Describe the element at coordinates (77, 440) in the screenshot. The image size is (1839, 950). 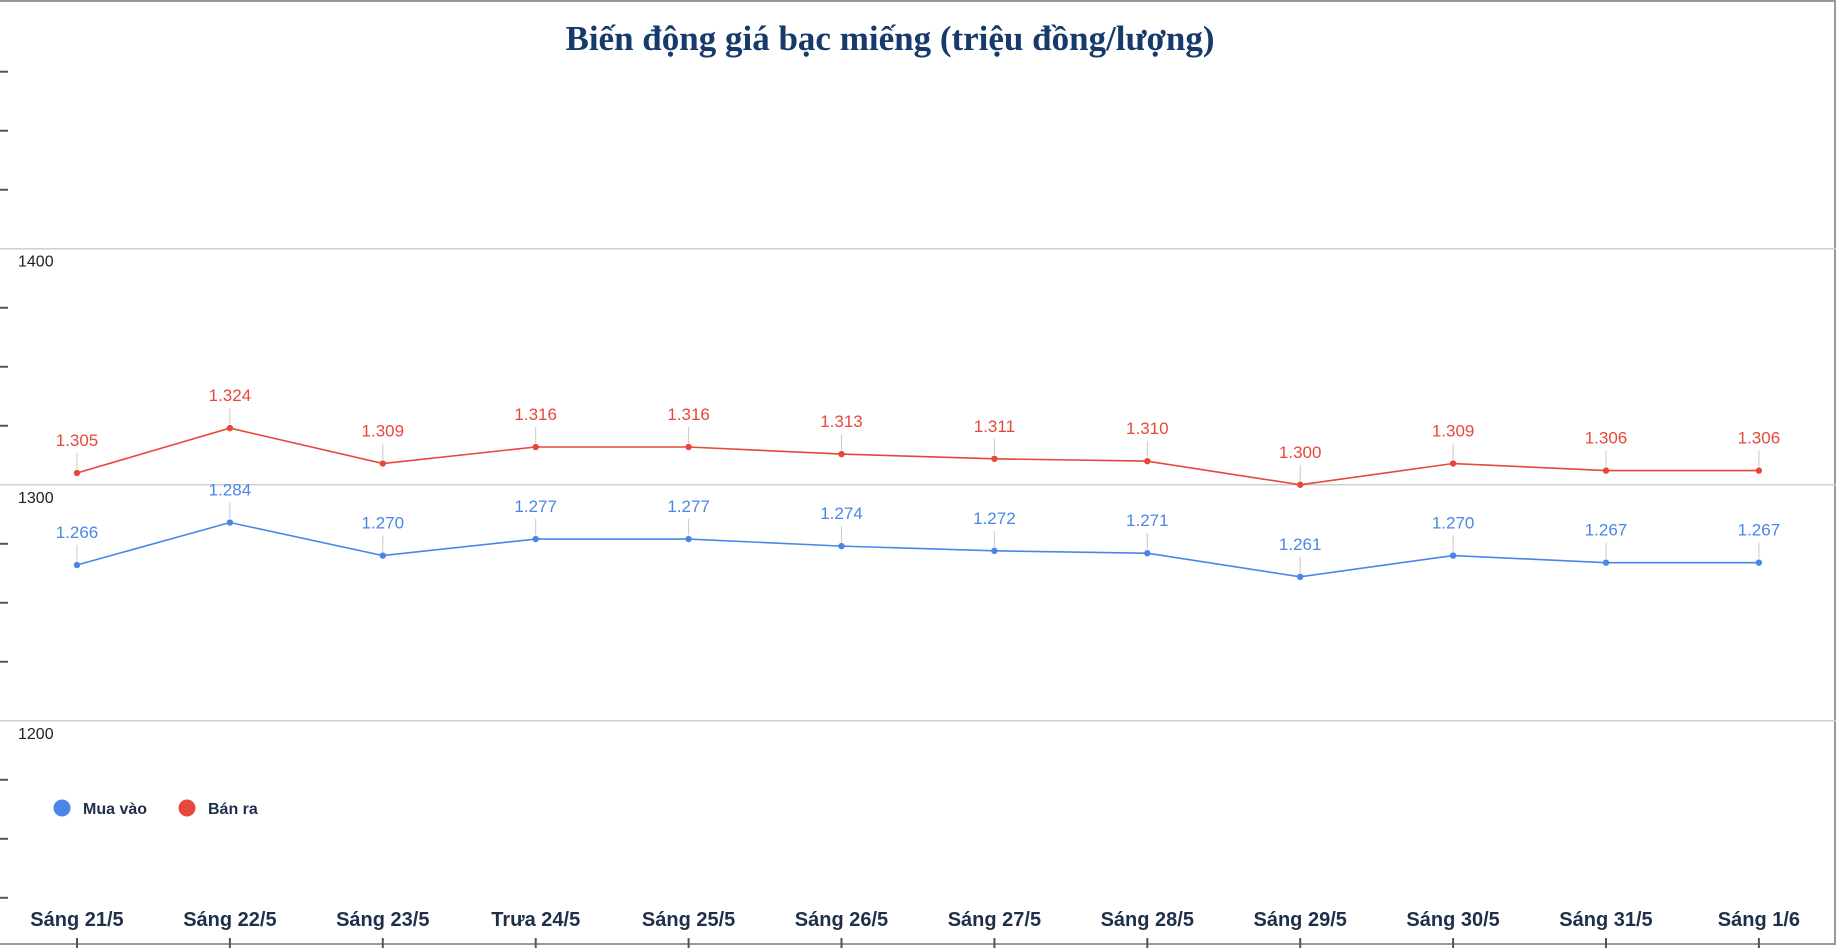
I see `data-label: 1.305` at that location.